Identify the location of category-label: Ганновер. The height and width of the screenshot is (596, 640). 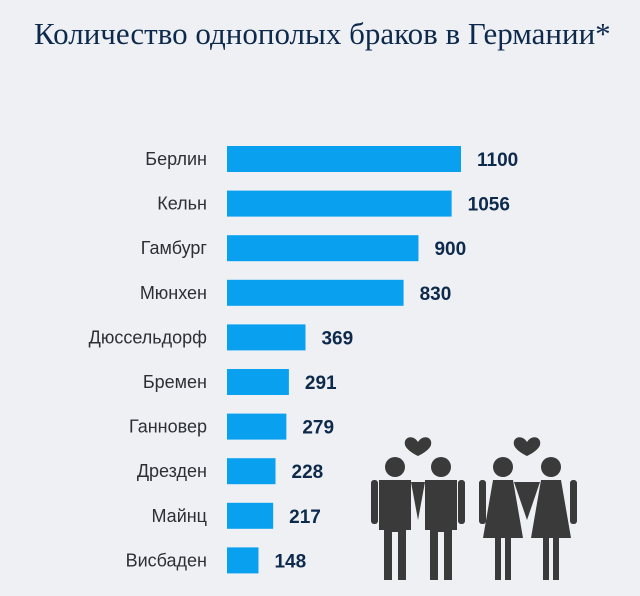
(168, 427).